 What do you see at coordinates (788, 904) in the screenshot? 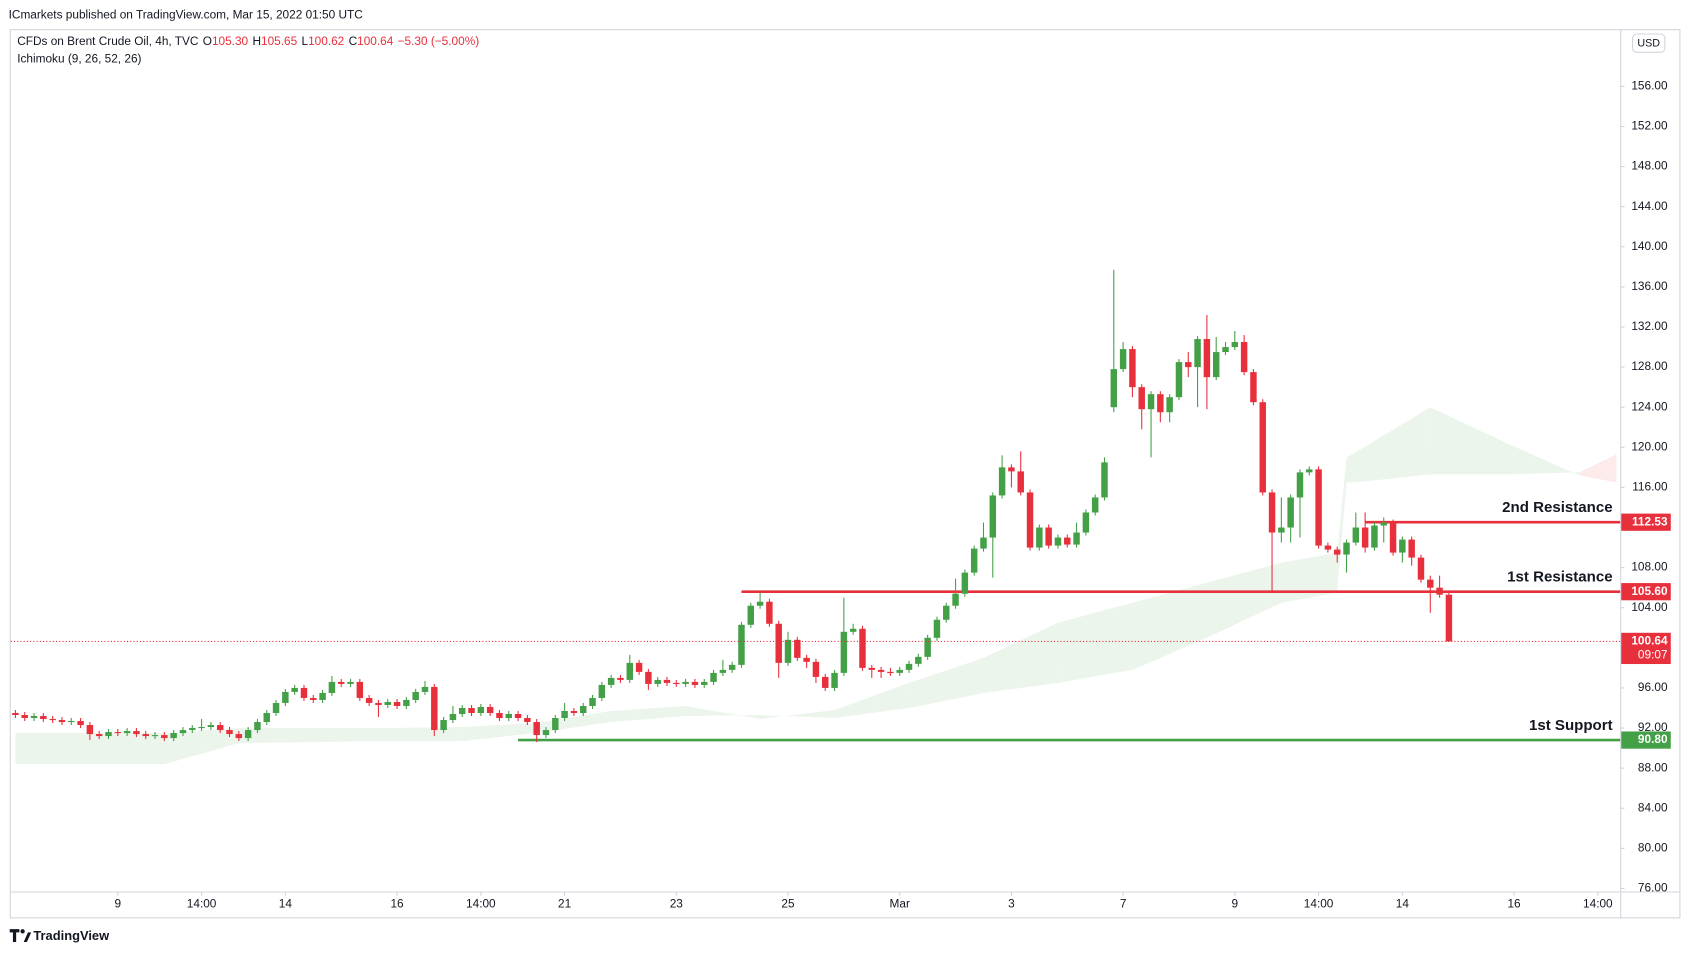
I see `x-tick-label: 25` at bounding box center [788, 904].